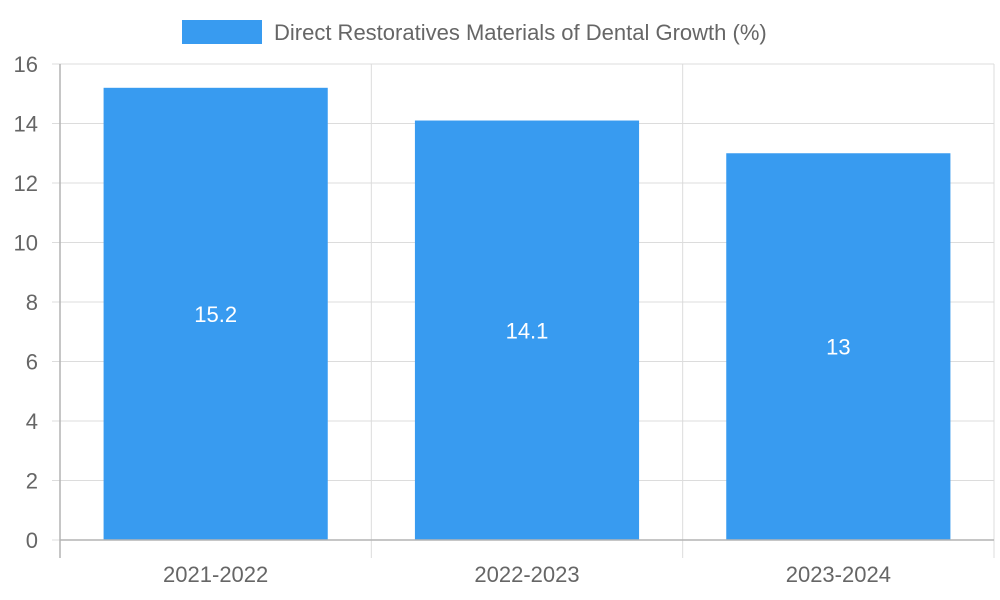 This screenshot has width=1000, height=600. Describe the element at coordinates (26, 124) in the screenshot. I see `y-tick-label: 14` at that location.